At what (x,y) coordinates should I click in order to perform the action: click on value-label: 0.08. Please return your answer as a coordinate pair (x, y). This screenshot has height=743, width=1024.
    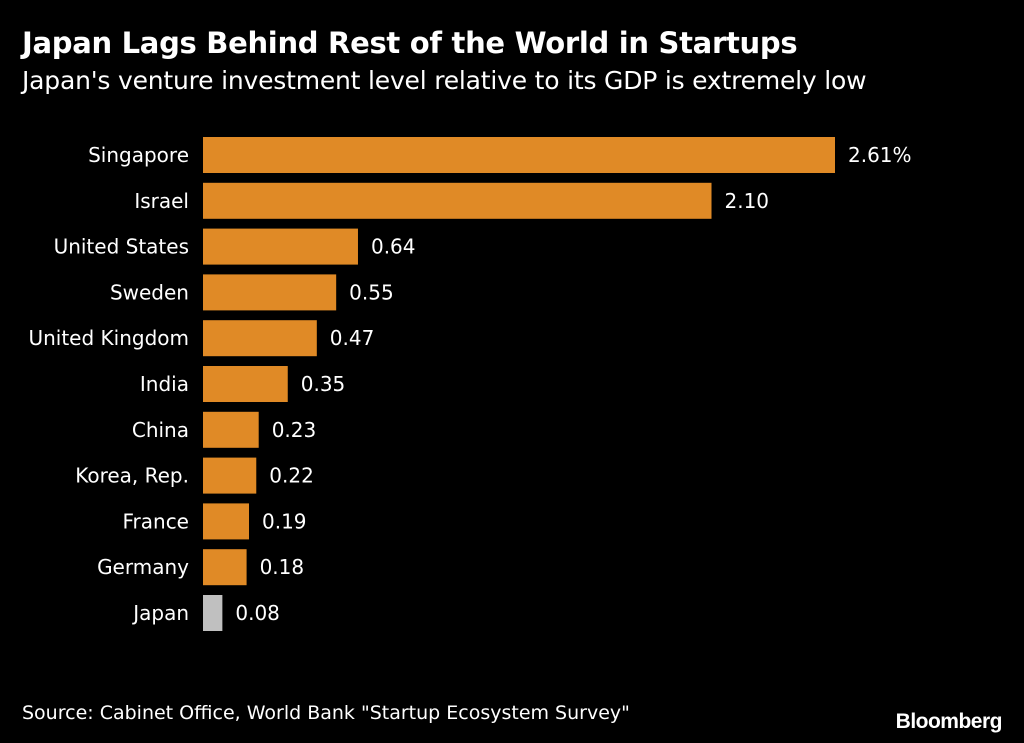
    Looking at the image, I should click on (257, 613).